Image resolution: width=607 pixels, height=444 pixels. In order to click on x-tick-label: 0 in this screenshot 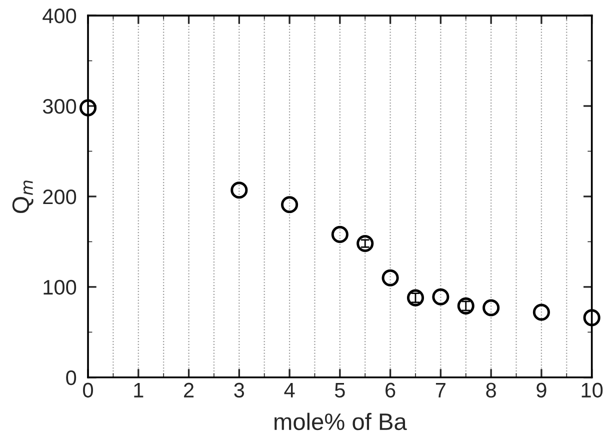, I will do `click(88, 390)`.